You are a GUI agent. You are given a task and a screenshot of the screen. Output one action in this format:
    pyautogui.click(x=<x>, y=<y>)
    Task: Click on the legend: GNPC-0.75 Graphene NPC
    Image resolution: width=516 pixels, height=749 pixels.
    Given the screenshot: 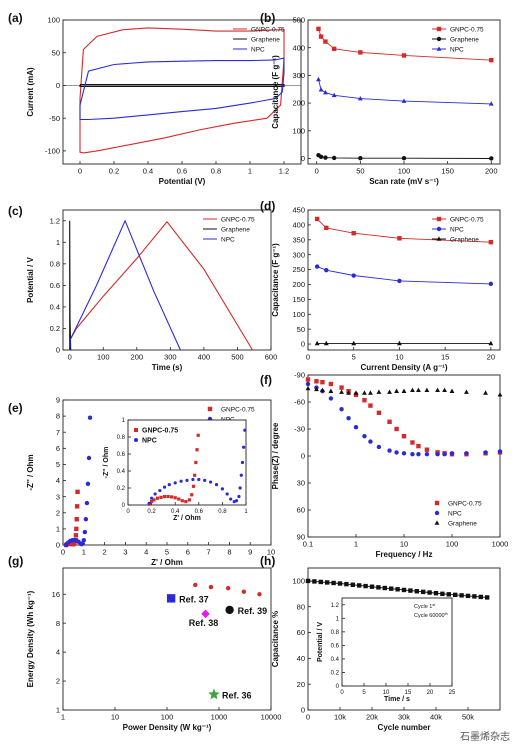 What is the action you would take?
    pyautogui.click(x=229, y=229)
    